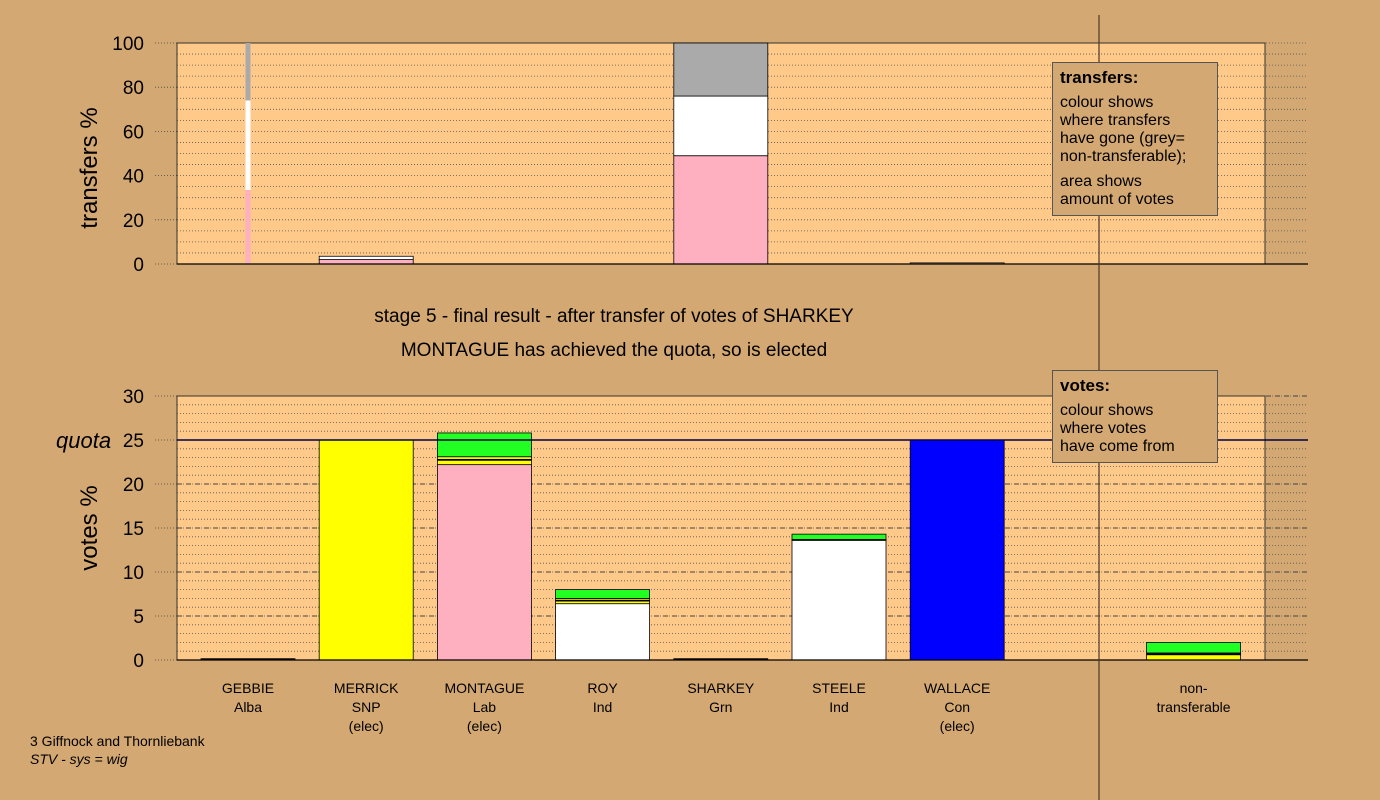 This screenshot has width=1380, height=800. I want to click on candidate-name: ROY, so click(602, 688).